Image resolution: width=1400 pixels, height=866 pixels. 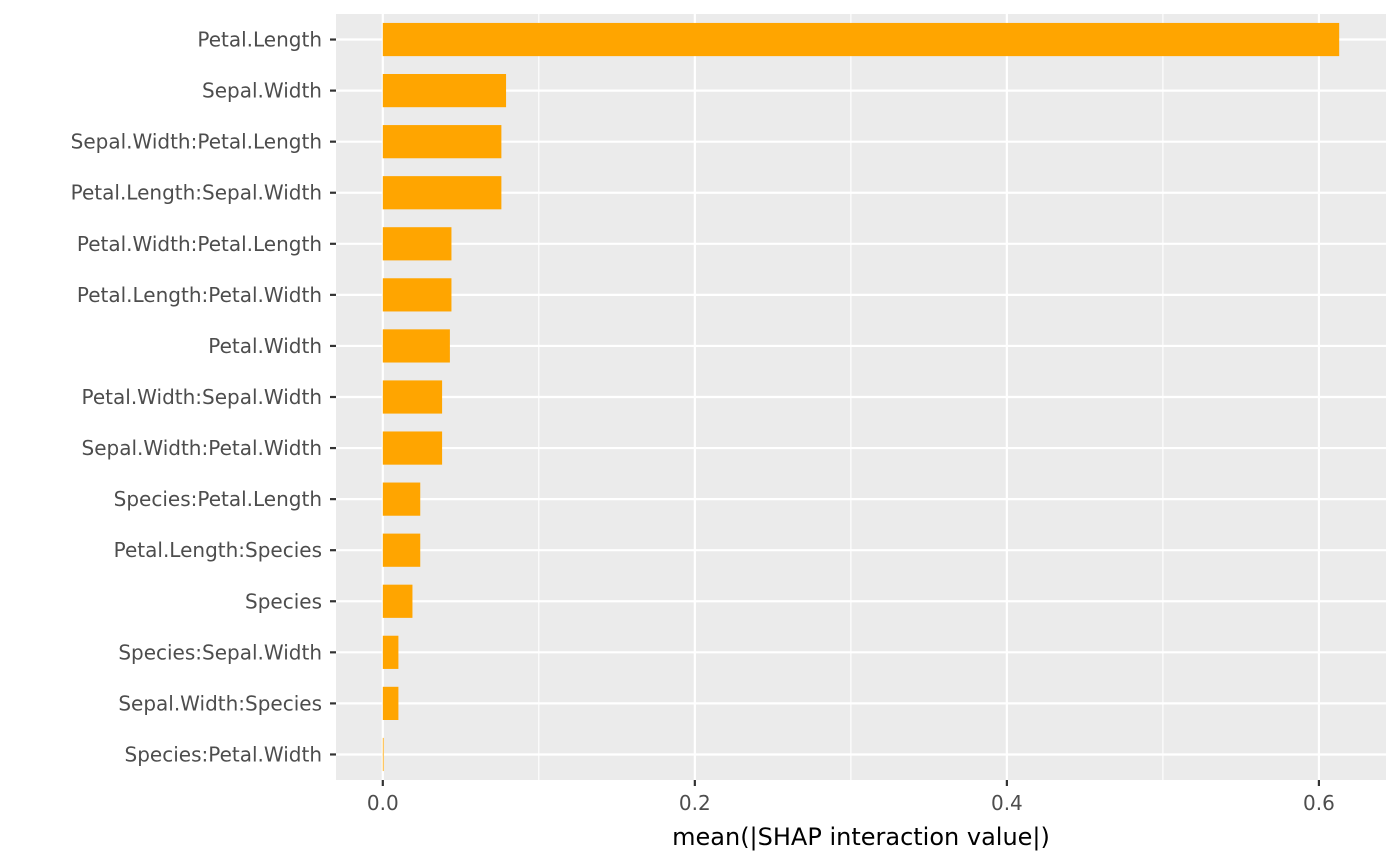 I want to click on y-tick-label: Petal.Width, so click(x=265, y=346).